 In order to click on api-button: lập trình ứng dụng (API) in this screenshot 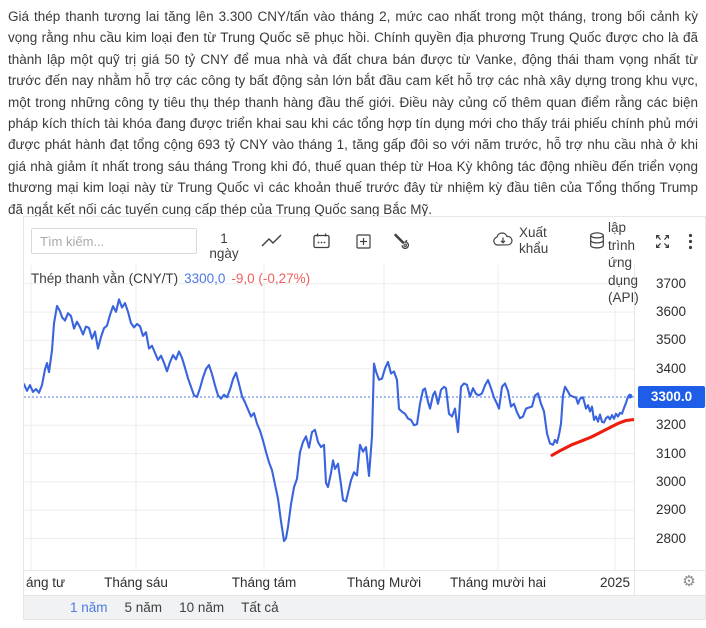, I will do `click(614, 261)`.